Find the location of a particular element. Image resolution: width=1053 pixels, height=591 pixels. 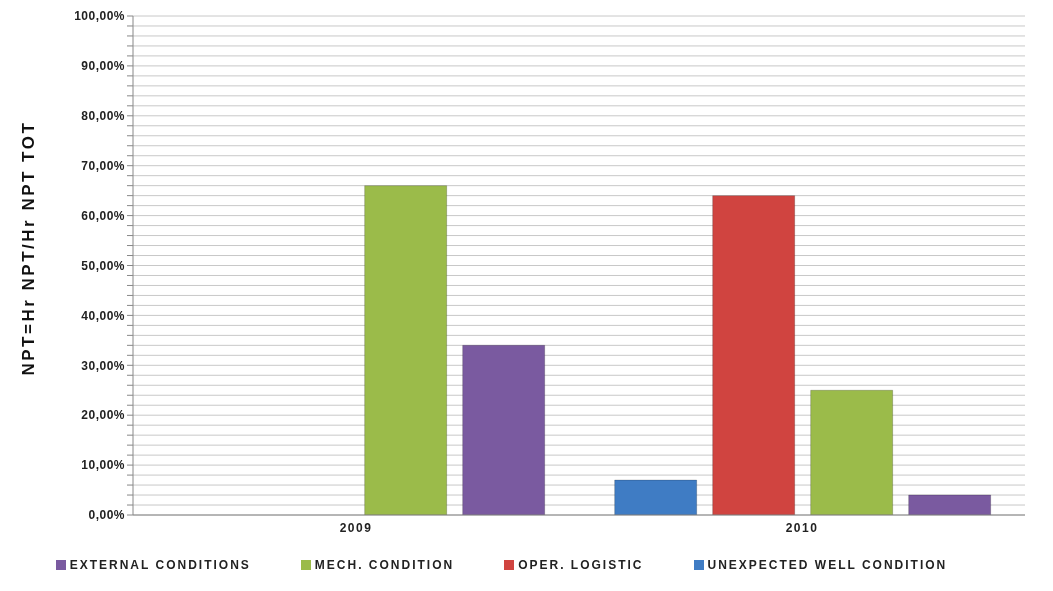

legend-label: OPER. LOGISTIC is located at coordinates (581, 565).